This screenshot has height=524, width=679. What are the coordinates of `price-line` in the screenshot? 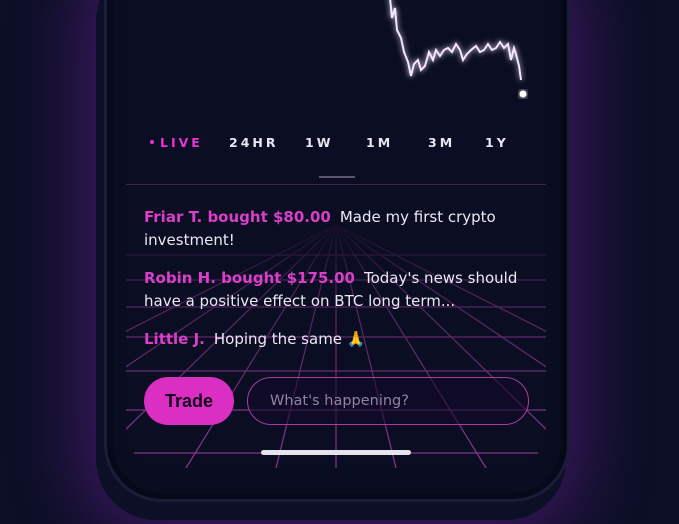 It's located at (455, 40).